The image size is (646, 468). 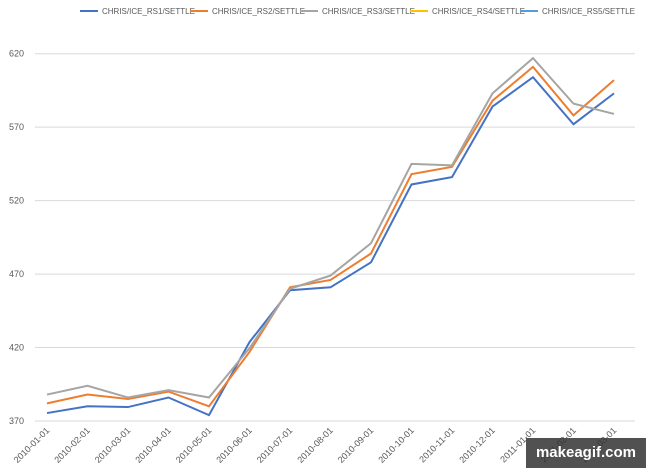 I want to click on x-tick-label: 2010-07-01, so click(x=275, y=445).